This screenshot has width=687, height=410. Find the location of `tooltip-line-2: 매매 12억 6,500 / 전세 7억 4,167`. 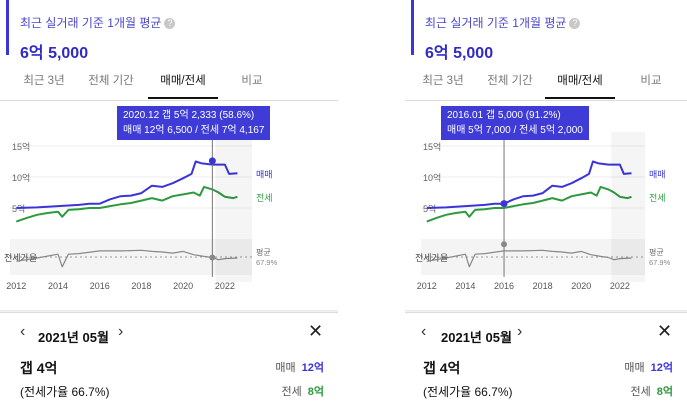

tooltip-line-2: 매매 12억 6,500 / 전세 7억 4,167 is located at coordinates (194, 130).